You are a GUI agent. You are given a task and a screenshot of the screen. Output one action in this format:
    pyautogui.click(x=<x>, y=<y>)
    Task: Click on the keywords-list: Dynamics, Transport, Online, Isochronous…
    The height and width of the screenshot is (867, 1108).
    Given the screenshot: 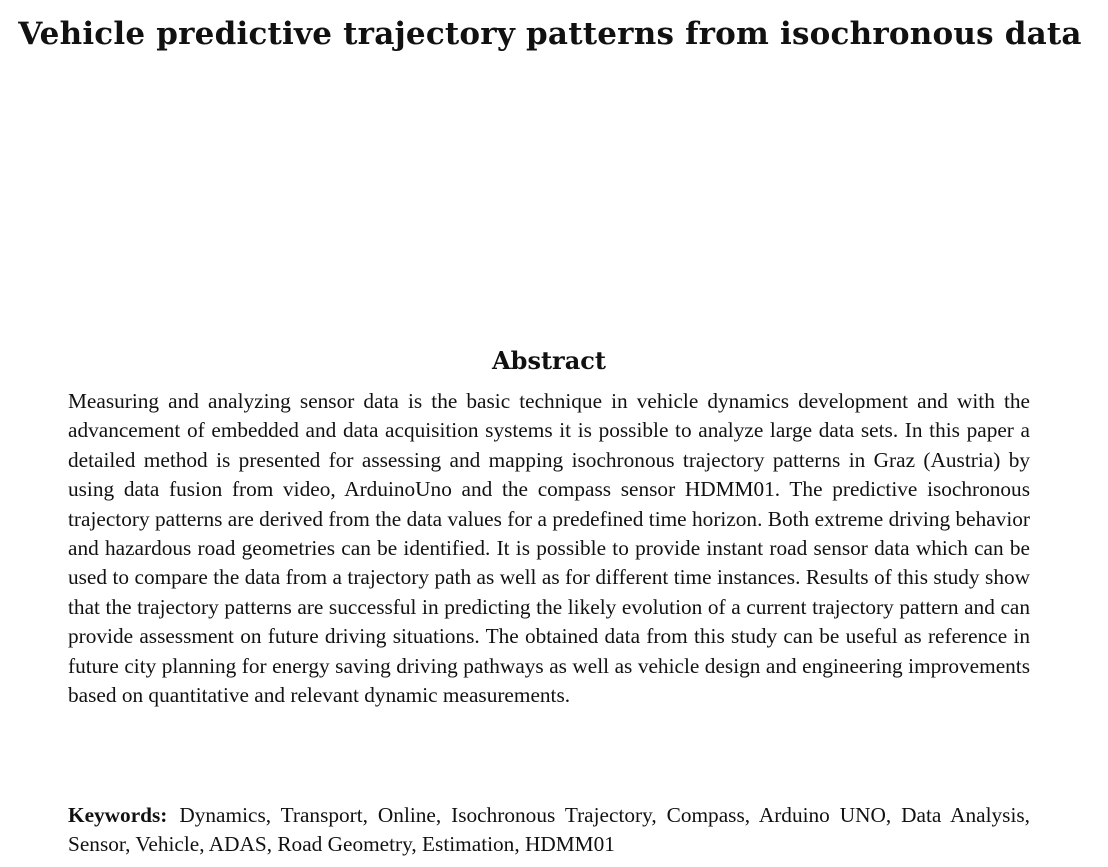 What is the action you would take?
    pyautogui.click(x=549, y=830)
    